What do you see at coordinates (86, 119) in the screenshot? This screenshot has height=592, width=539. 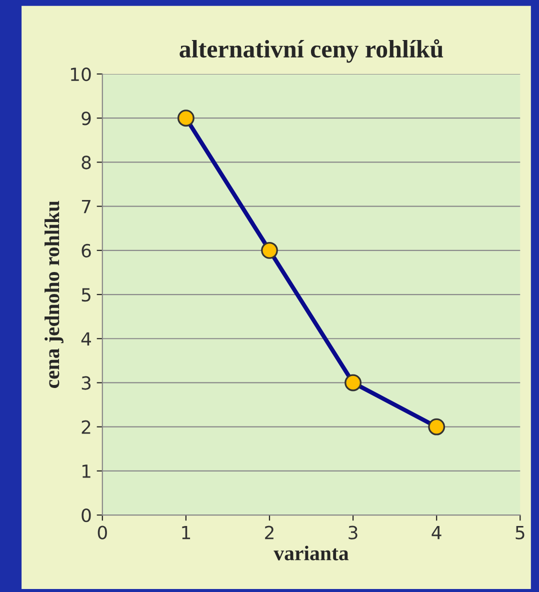 I see `y-tick-label: 9` at bounding box center [86, 119].